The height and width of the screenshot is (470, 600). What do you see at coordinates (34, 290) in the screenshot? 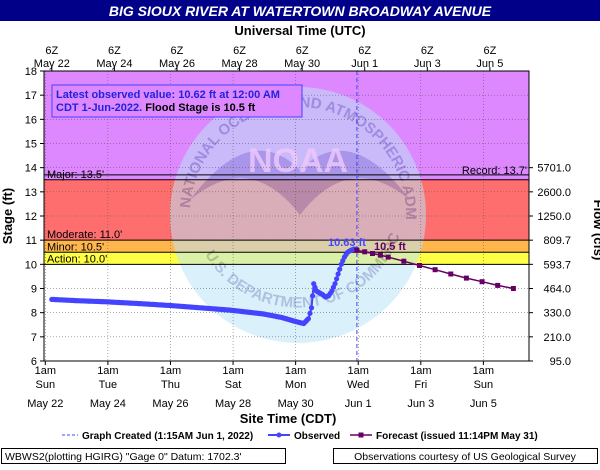
I see `y-tick-label-3: 9` at bounding box center [34, 290].